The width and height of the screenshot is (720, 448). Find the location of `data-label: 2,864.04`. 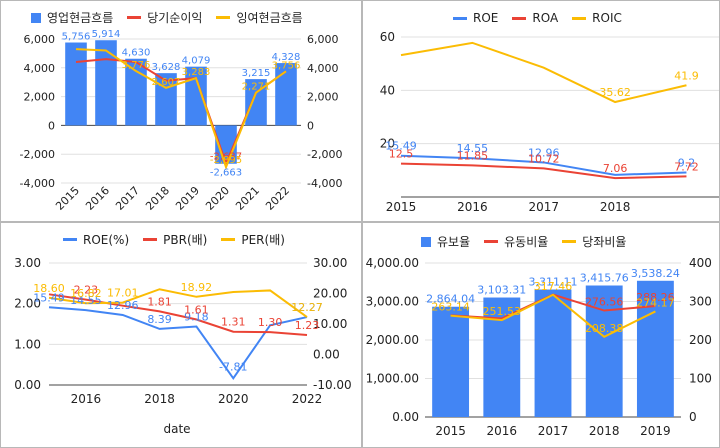

data-label: 2,864.04 is located at coordinates (450, 299).